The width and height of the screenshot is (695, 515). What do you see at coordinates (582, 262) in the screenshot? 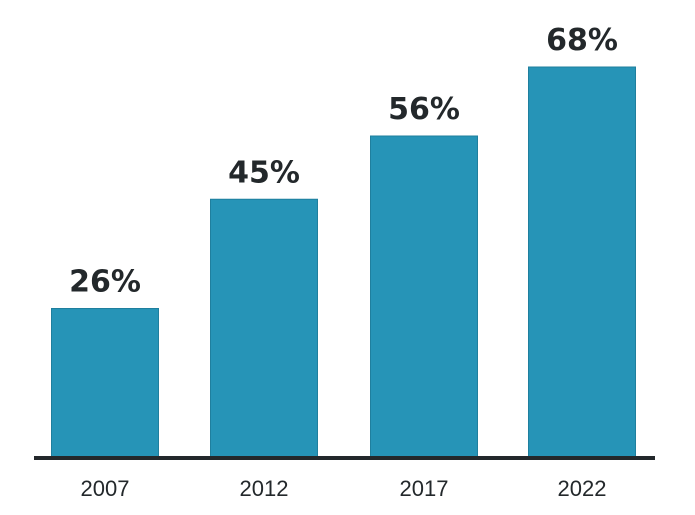
I see `bar-2022` at bounding box center [582, 262].